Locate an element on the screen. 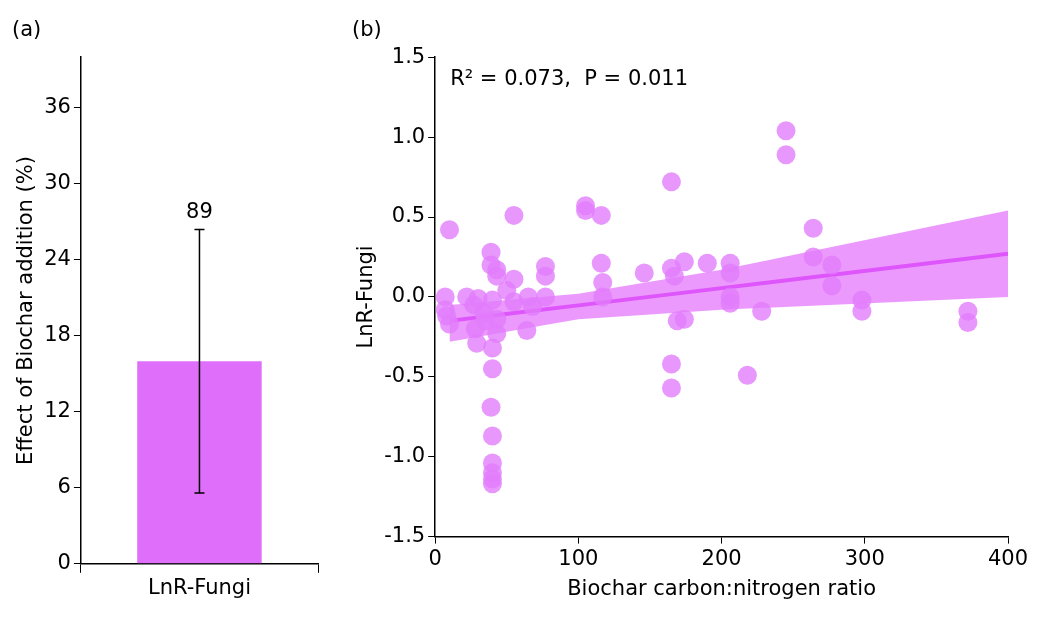 The width and height of the screenshot is (1054, 617). x-tick-label: 100 is located at coordinates (578, 557).